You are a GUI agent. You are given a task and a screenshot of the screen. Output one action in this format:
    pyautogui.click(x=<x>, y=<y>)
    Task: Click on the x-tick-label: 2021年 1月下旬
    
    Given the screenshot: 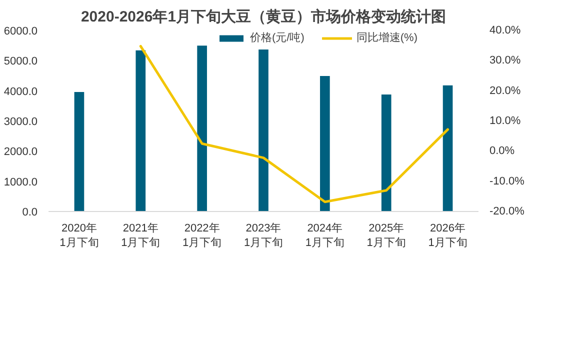 What is the action you would take?
    pyautogui.click(x=140, y=235)
    